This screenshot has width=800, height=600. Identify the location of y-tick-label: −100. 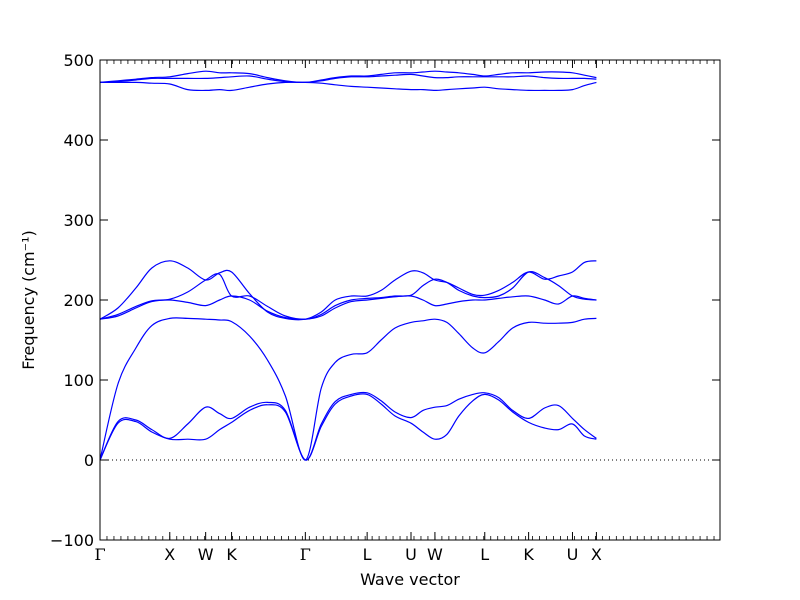
(72, 540).